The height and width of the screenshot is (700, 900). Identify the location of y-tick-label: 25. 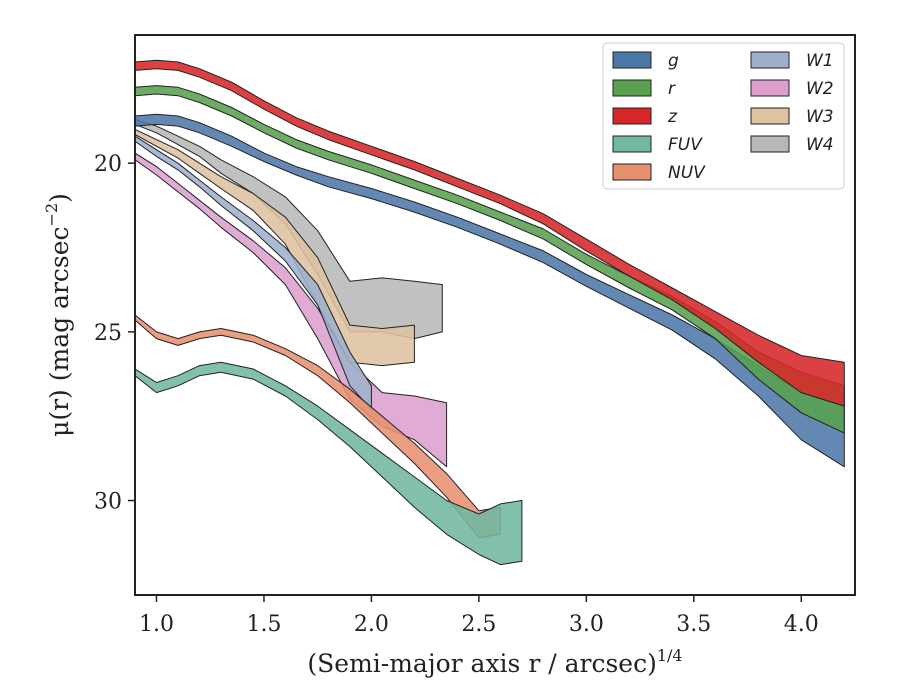
(108, 333).